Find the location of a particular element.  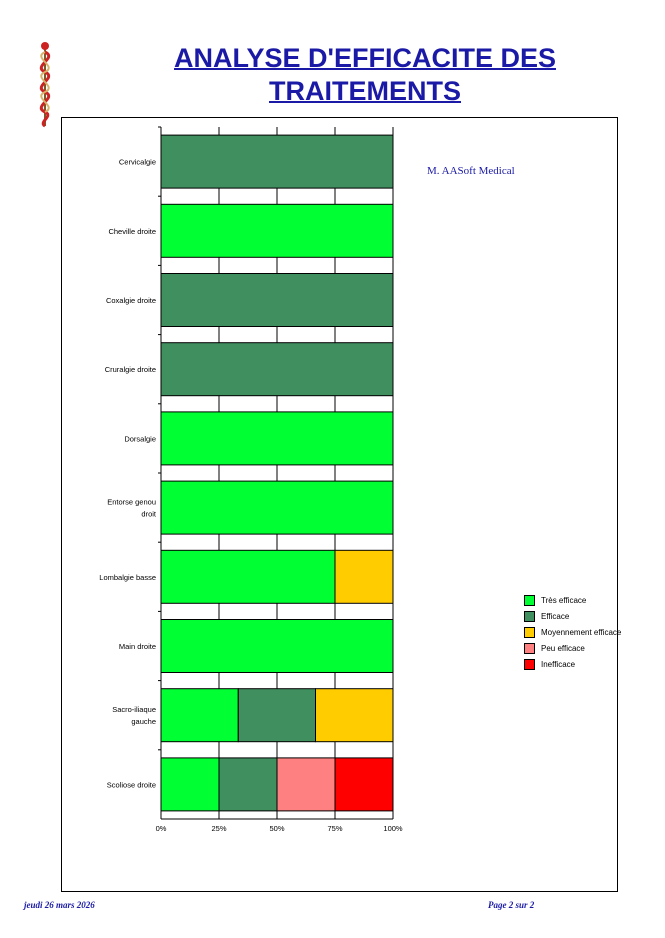

category-label: Cruralgie droite is located at coordinates (130, 369).